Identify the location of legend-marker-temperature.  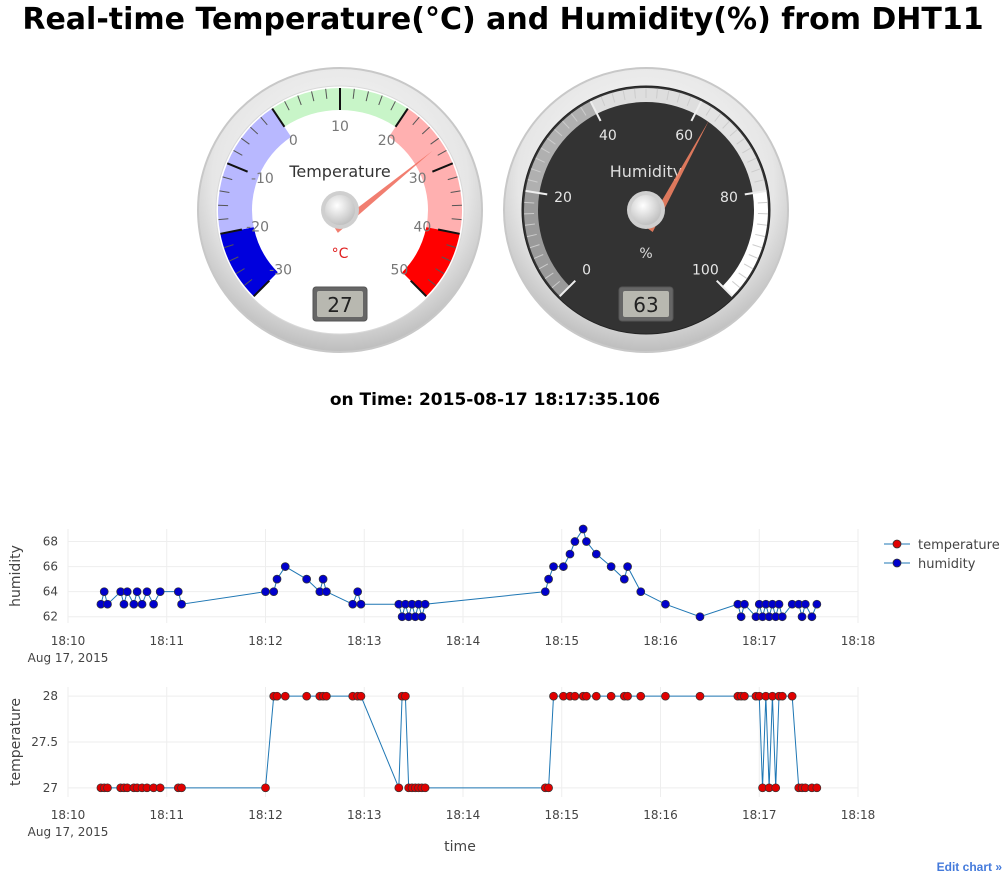
(897, 544).